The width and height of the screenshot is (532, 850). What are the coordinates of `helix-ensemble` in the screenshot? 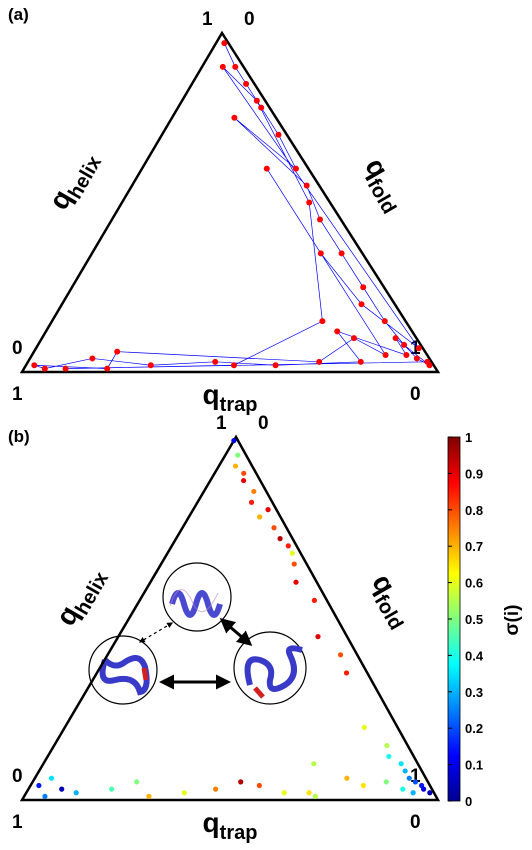 It's located at (194, 601).